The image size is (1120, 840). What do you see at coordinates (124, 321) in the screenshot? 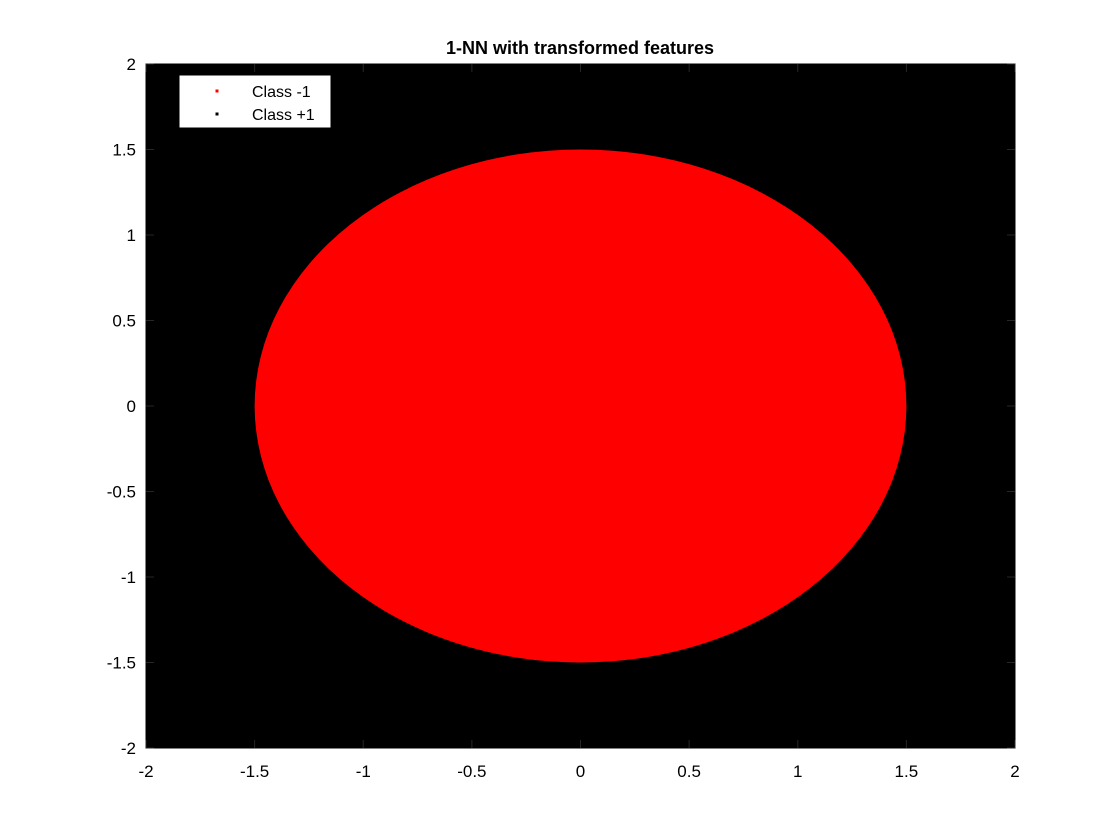
I see `y-tick-label: 0.5` at bounding box center [124, 321].